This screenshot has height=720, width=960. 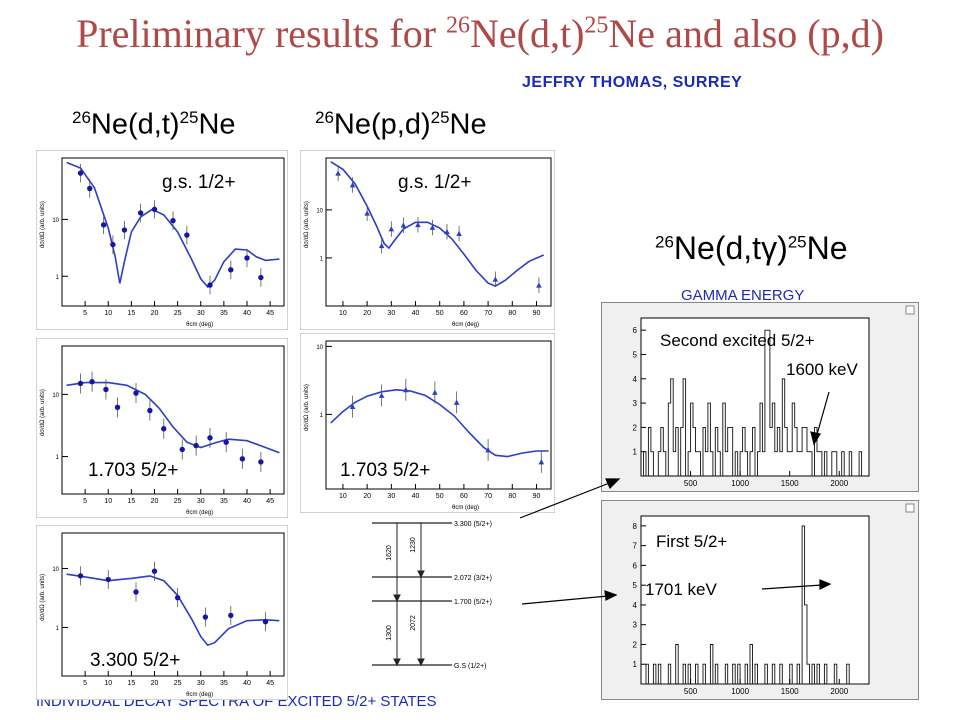 What do you see at coordinates (199, 182) in the screenshot?
I see `state-label-dt-gs: g.s. 1/2+` at bounding box center [199, 182].